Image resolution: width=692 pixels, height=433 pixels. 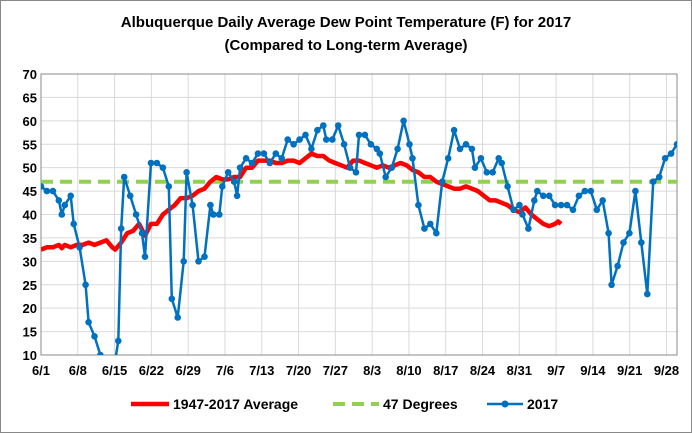 I want to click on x-tick-label: 9/7, so click(x=556, y=370).